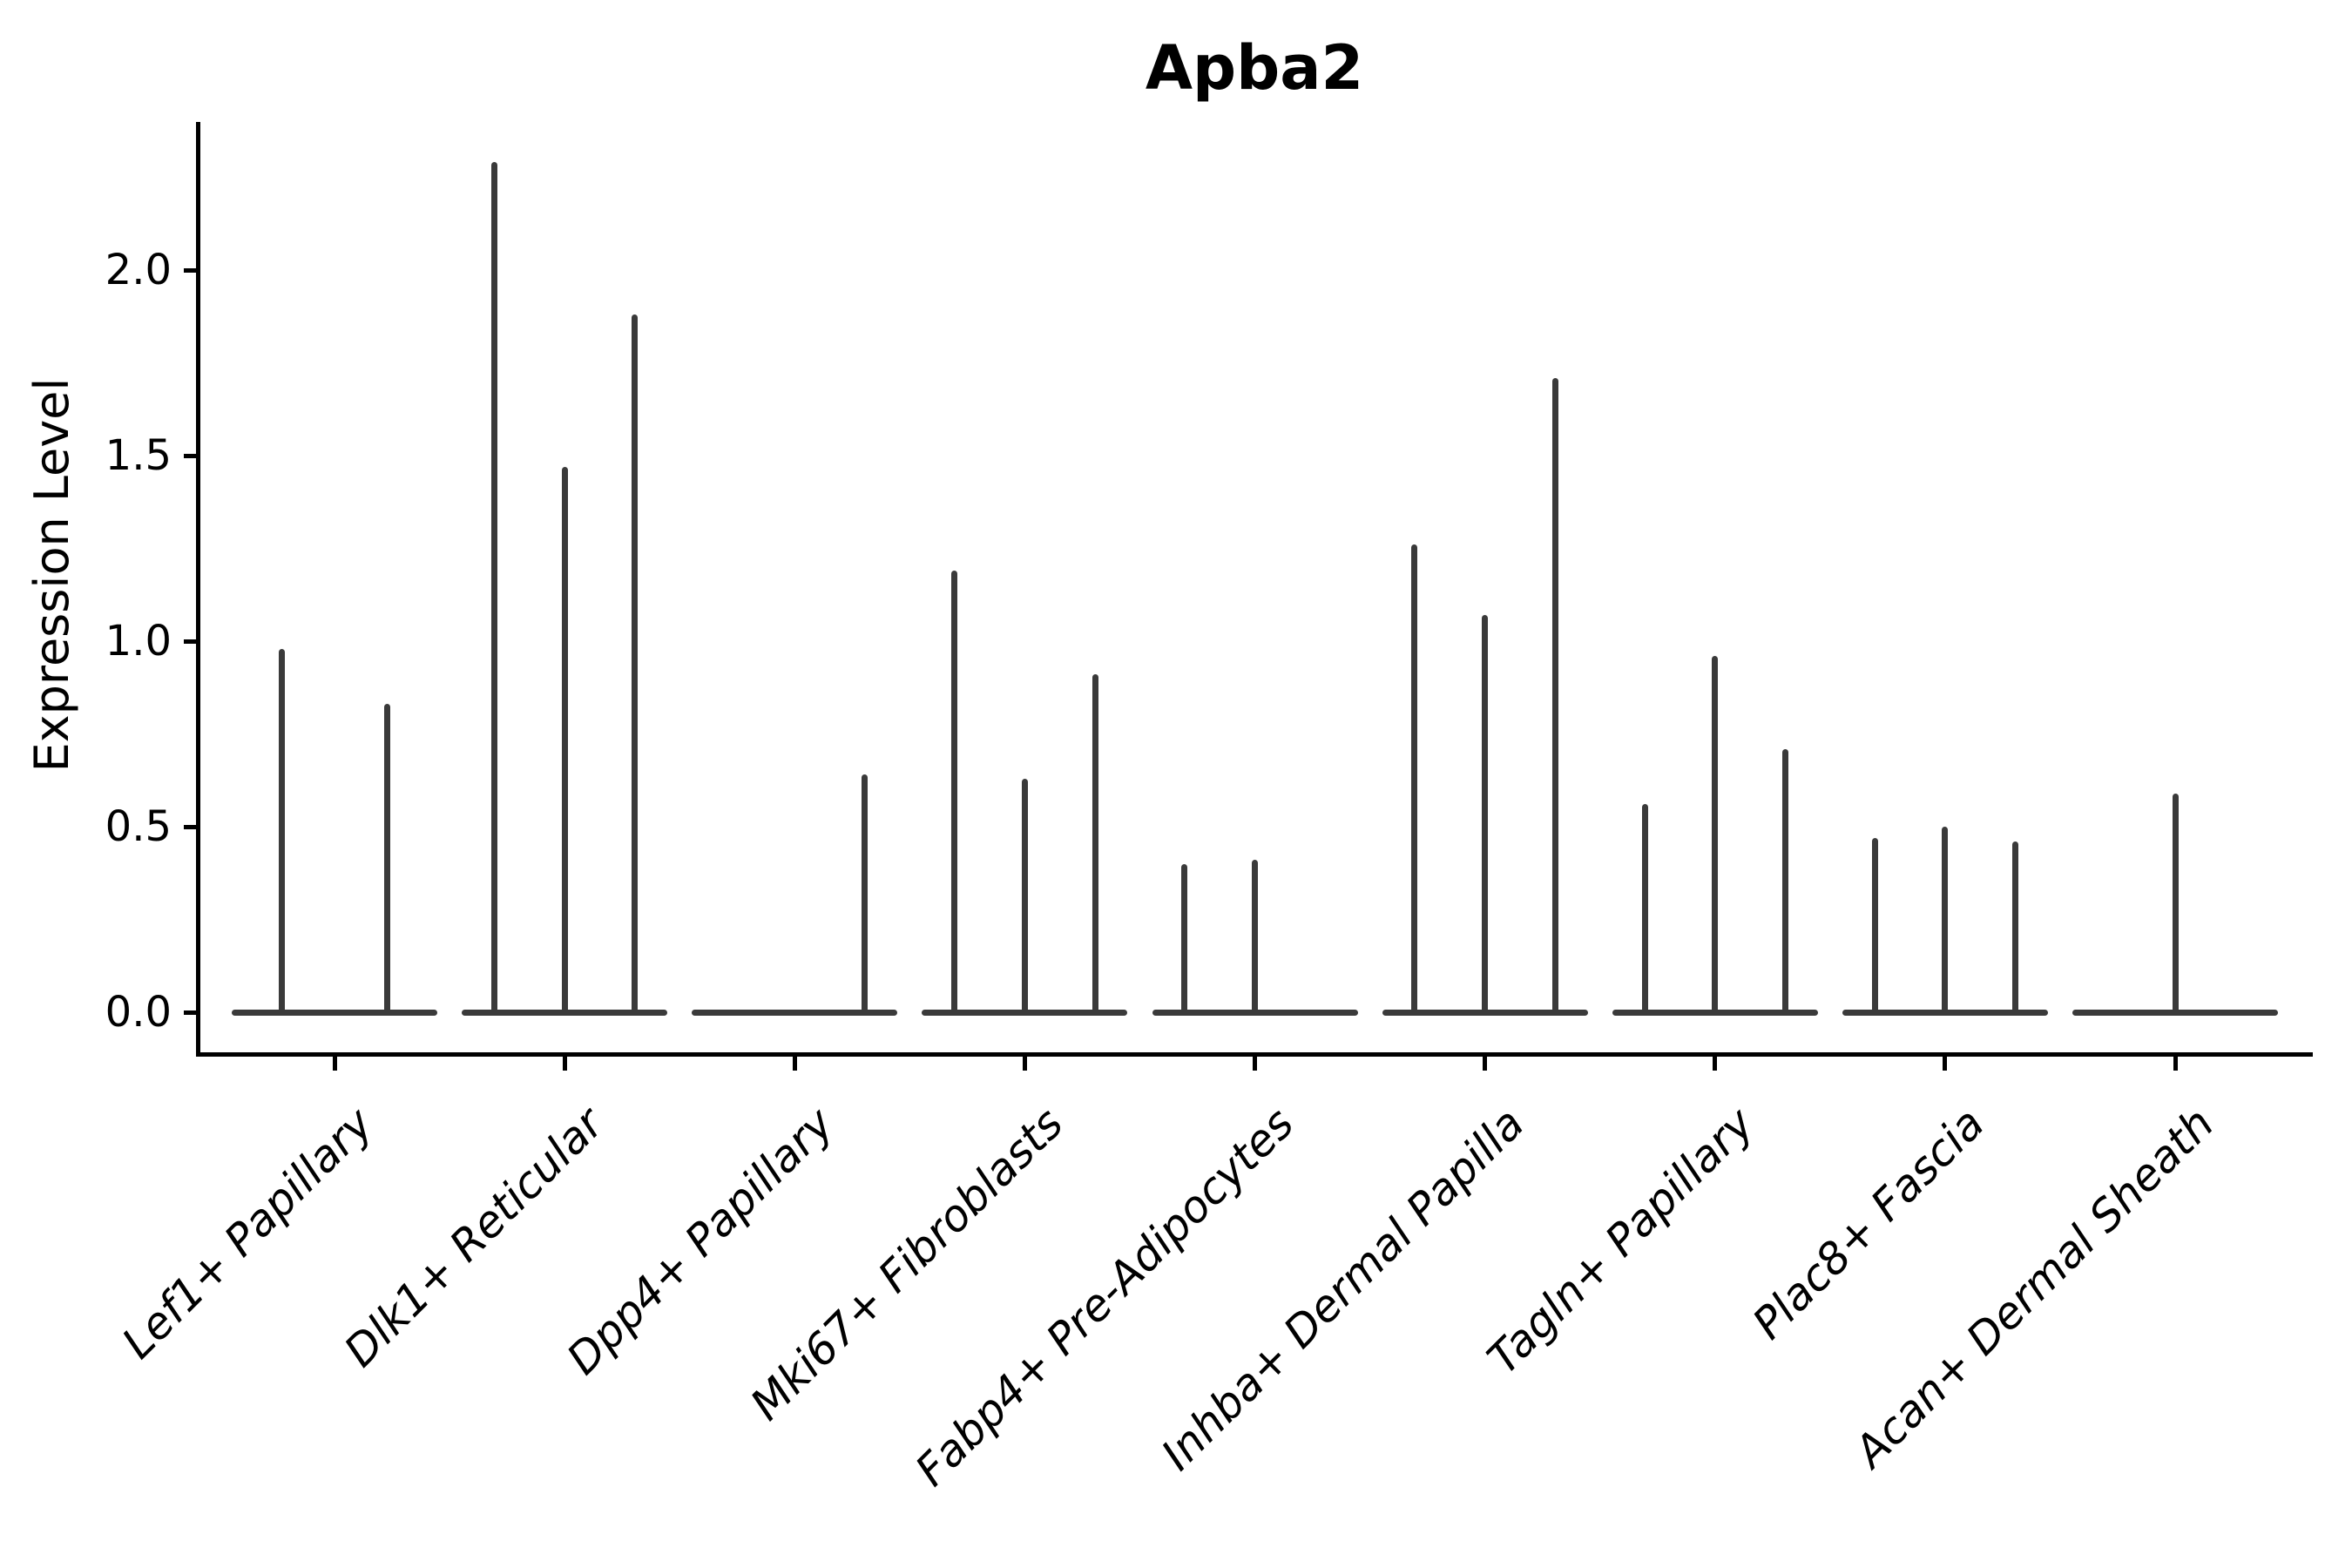  I want to click on y-tick-label: 1.0, so click(138, 641).